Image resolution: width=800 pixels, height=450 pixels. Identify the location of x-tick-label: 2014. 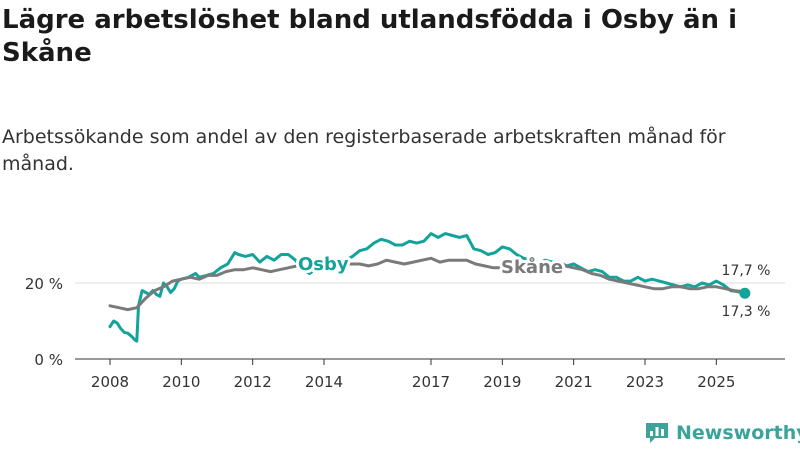
(324, 382).